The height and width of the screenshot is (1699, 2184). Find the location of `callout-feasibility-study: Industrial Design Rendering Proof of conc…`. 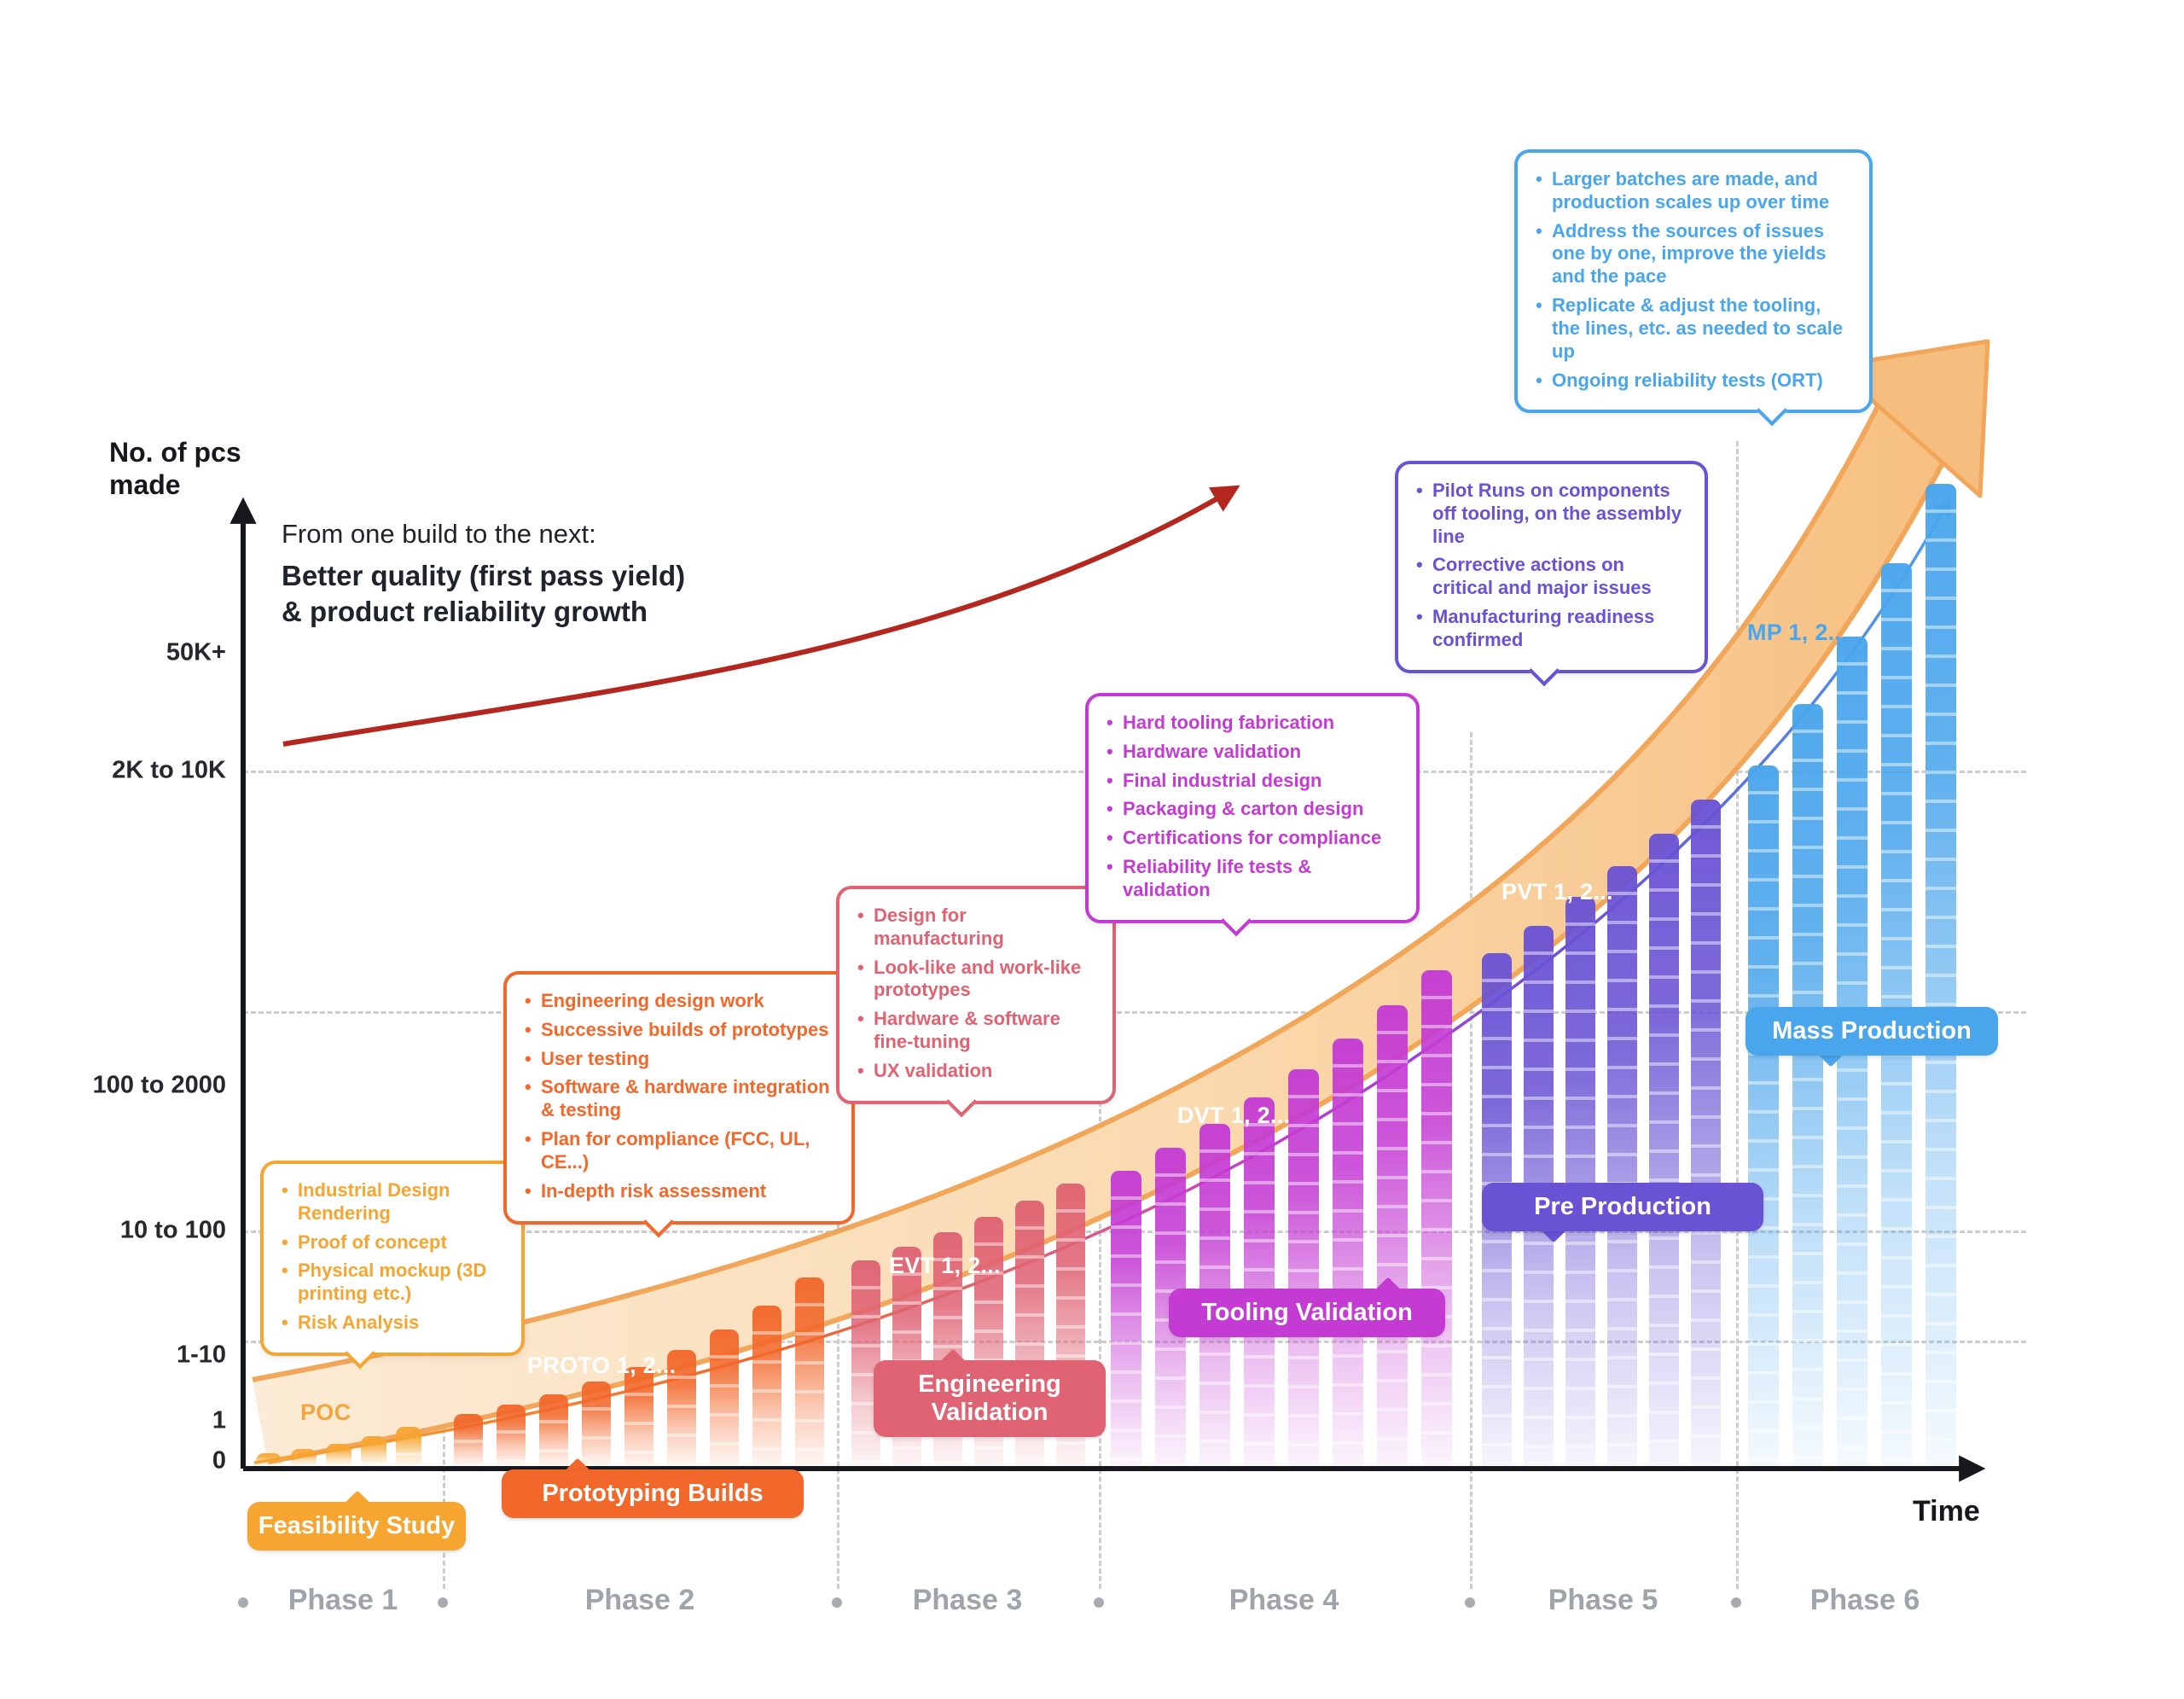

callout-feasibility-study: Industrial Design Rendering Proof of conc… is located at coordinates (392, 1265).